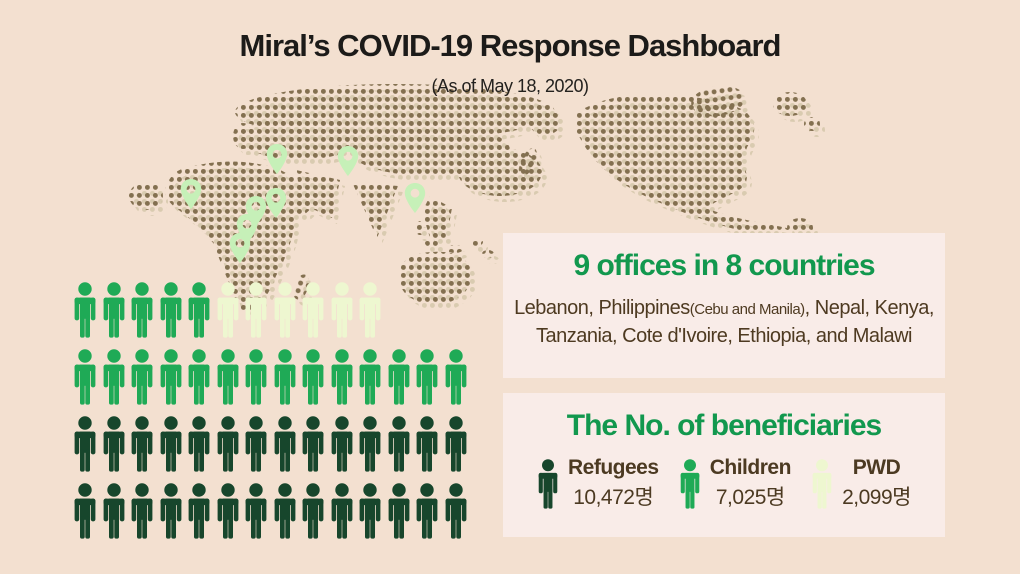 The height and width of the screenshot is (574, 1020). I want to click on countries-line1-pre: Lebanon, Philippines, so click(602, 308).